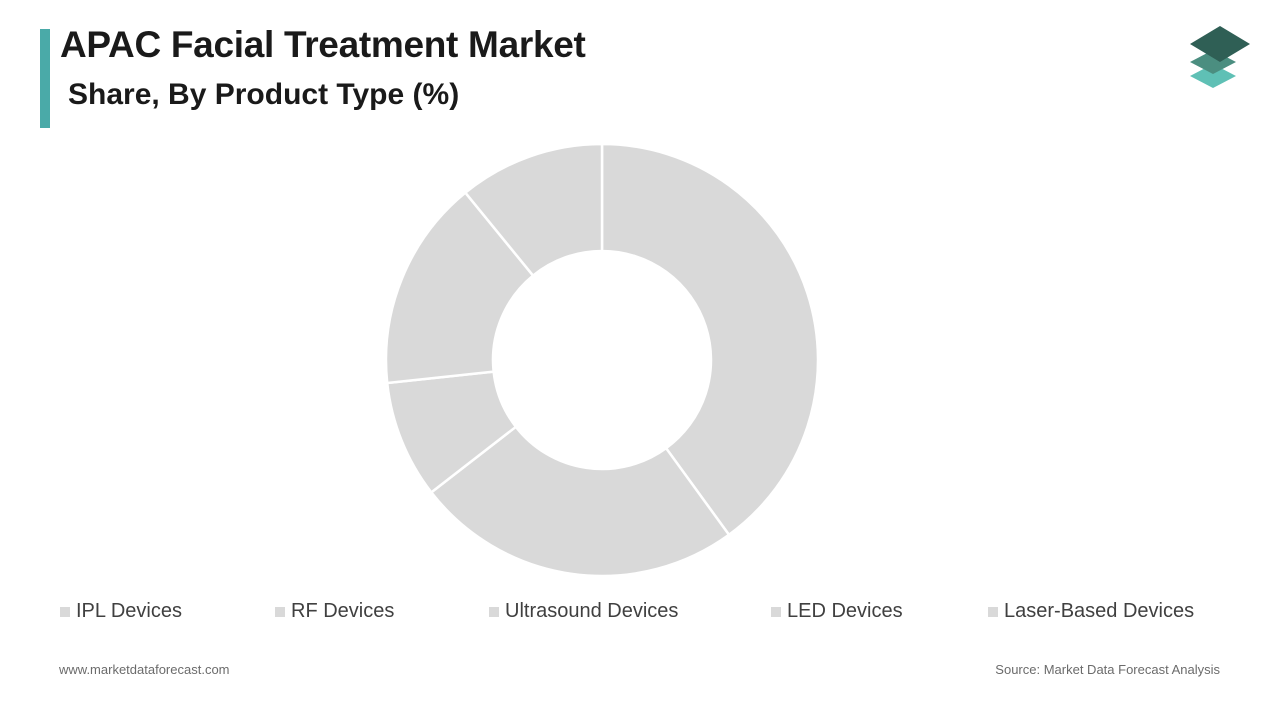 The width and height of the screenshot is (1280, 720). Describe the element at coordinates (580, 501) in the screenshot. I see `donut-slice-rf-devices` at that location.